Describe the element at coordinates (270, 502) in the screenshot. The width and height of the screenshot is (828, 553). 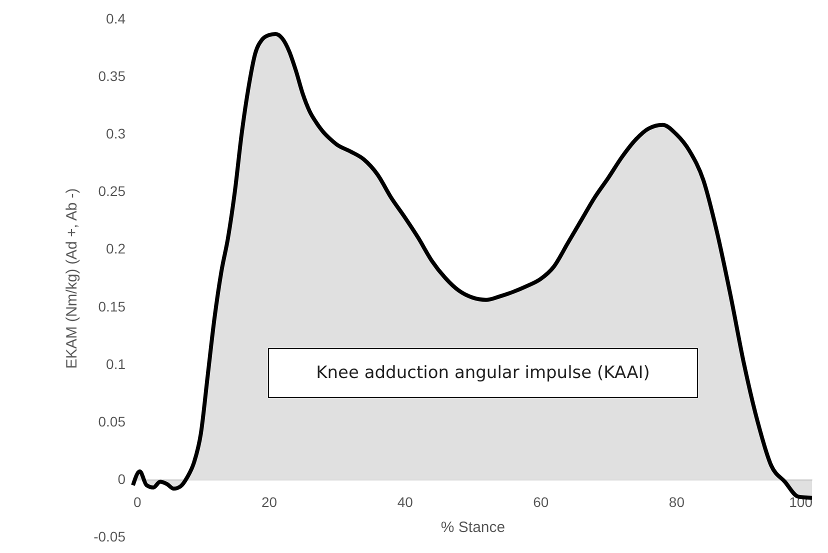
I see `x-tick-label: 20` at that location.